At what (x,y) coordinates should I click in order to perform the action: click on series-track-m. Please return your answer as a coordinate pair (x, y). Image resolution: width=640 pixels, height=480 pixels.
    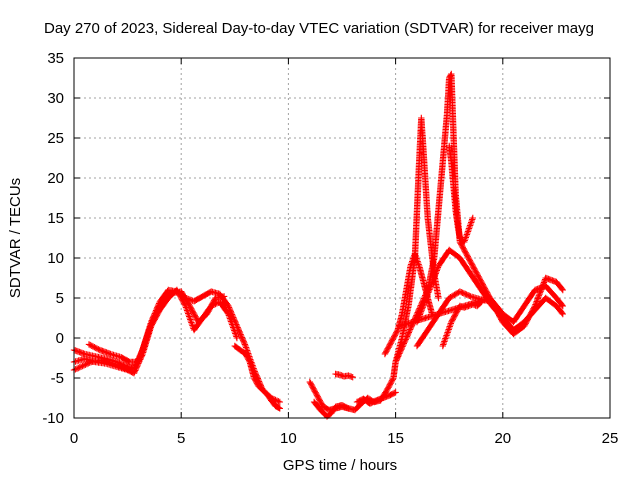
    Looking at the image, I should click on (461, 194).